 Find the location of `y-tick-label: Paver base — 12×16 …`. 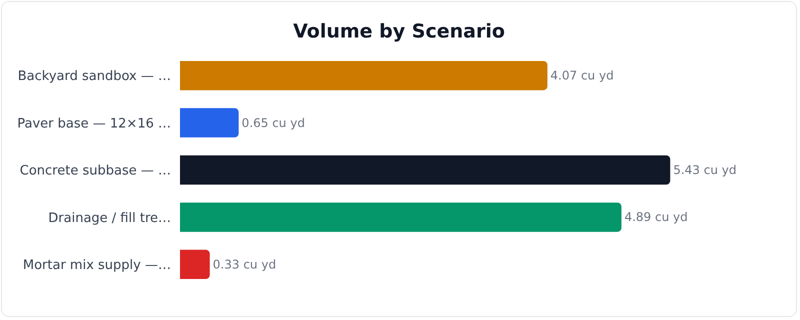

y-tick-label: Paver base — 12×16 … is located at coordinates (94, 124).